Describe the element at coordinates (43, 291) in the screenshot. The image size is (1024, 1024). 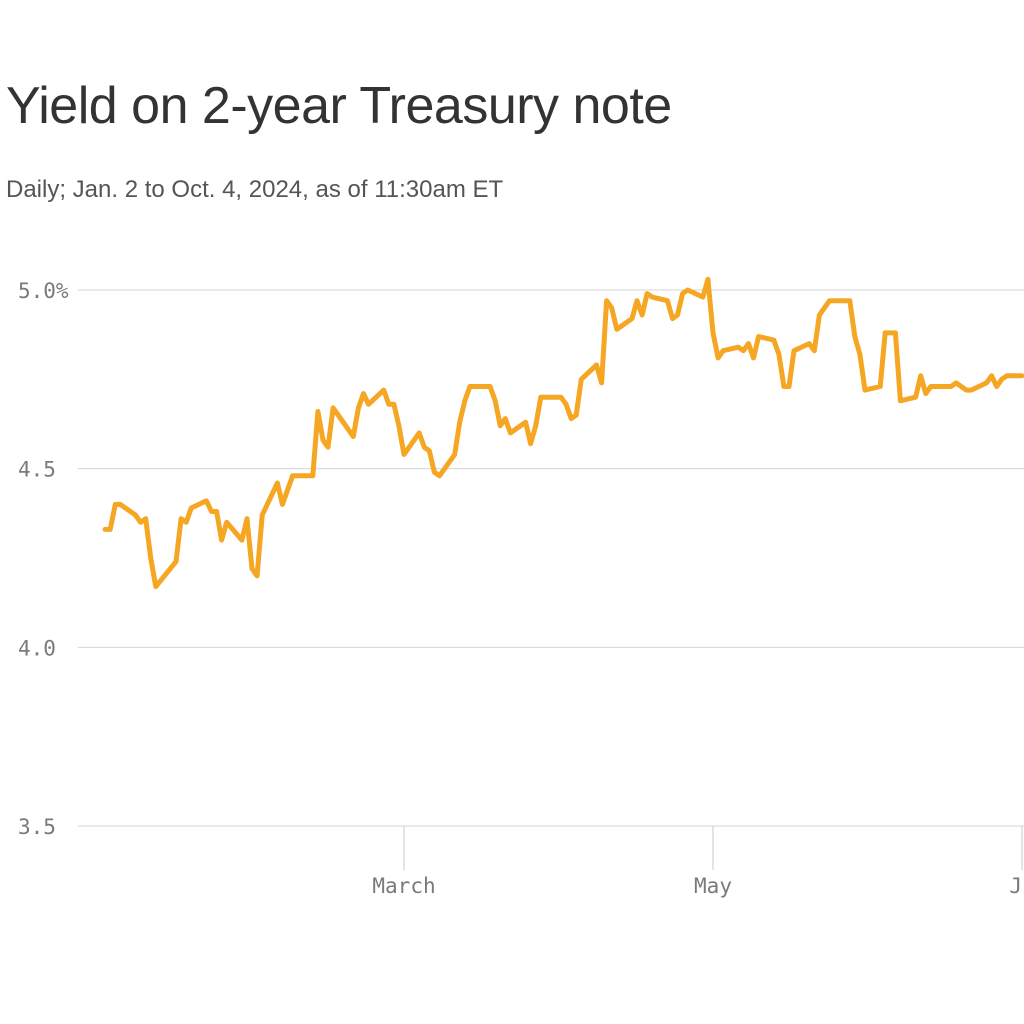
I see `y-tick-label: 5.0%` at that location.